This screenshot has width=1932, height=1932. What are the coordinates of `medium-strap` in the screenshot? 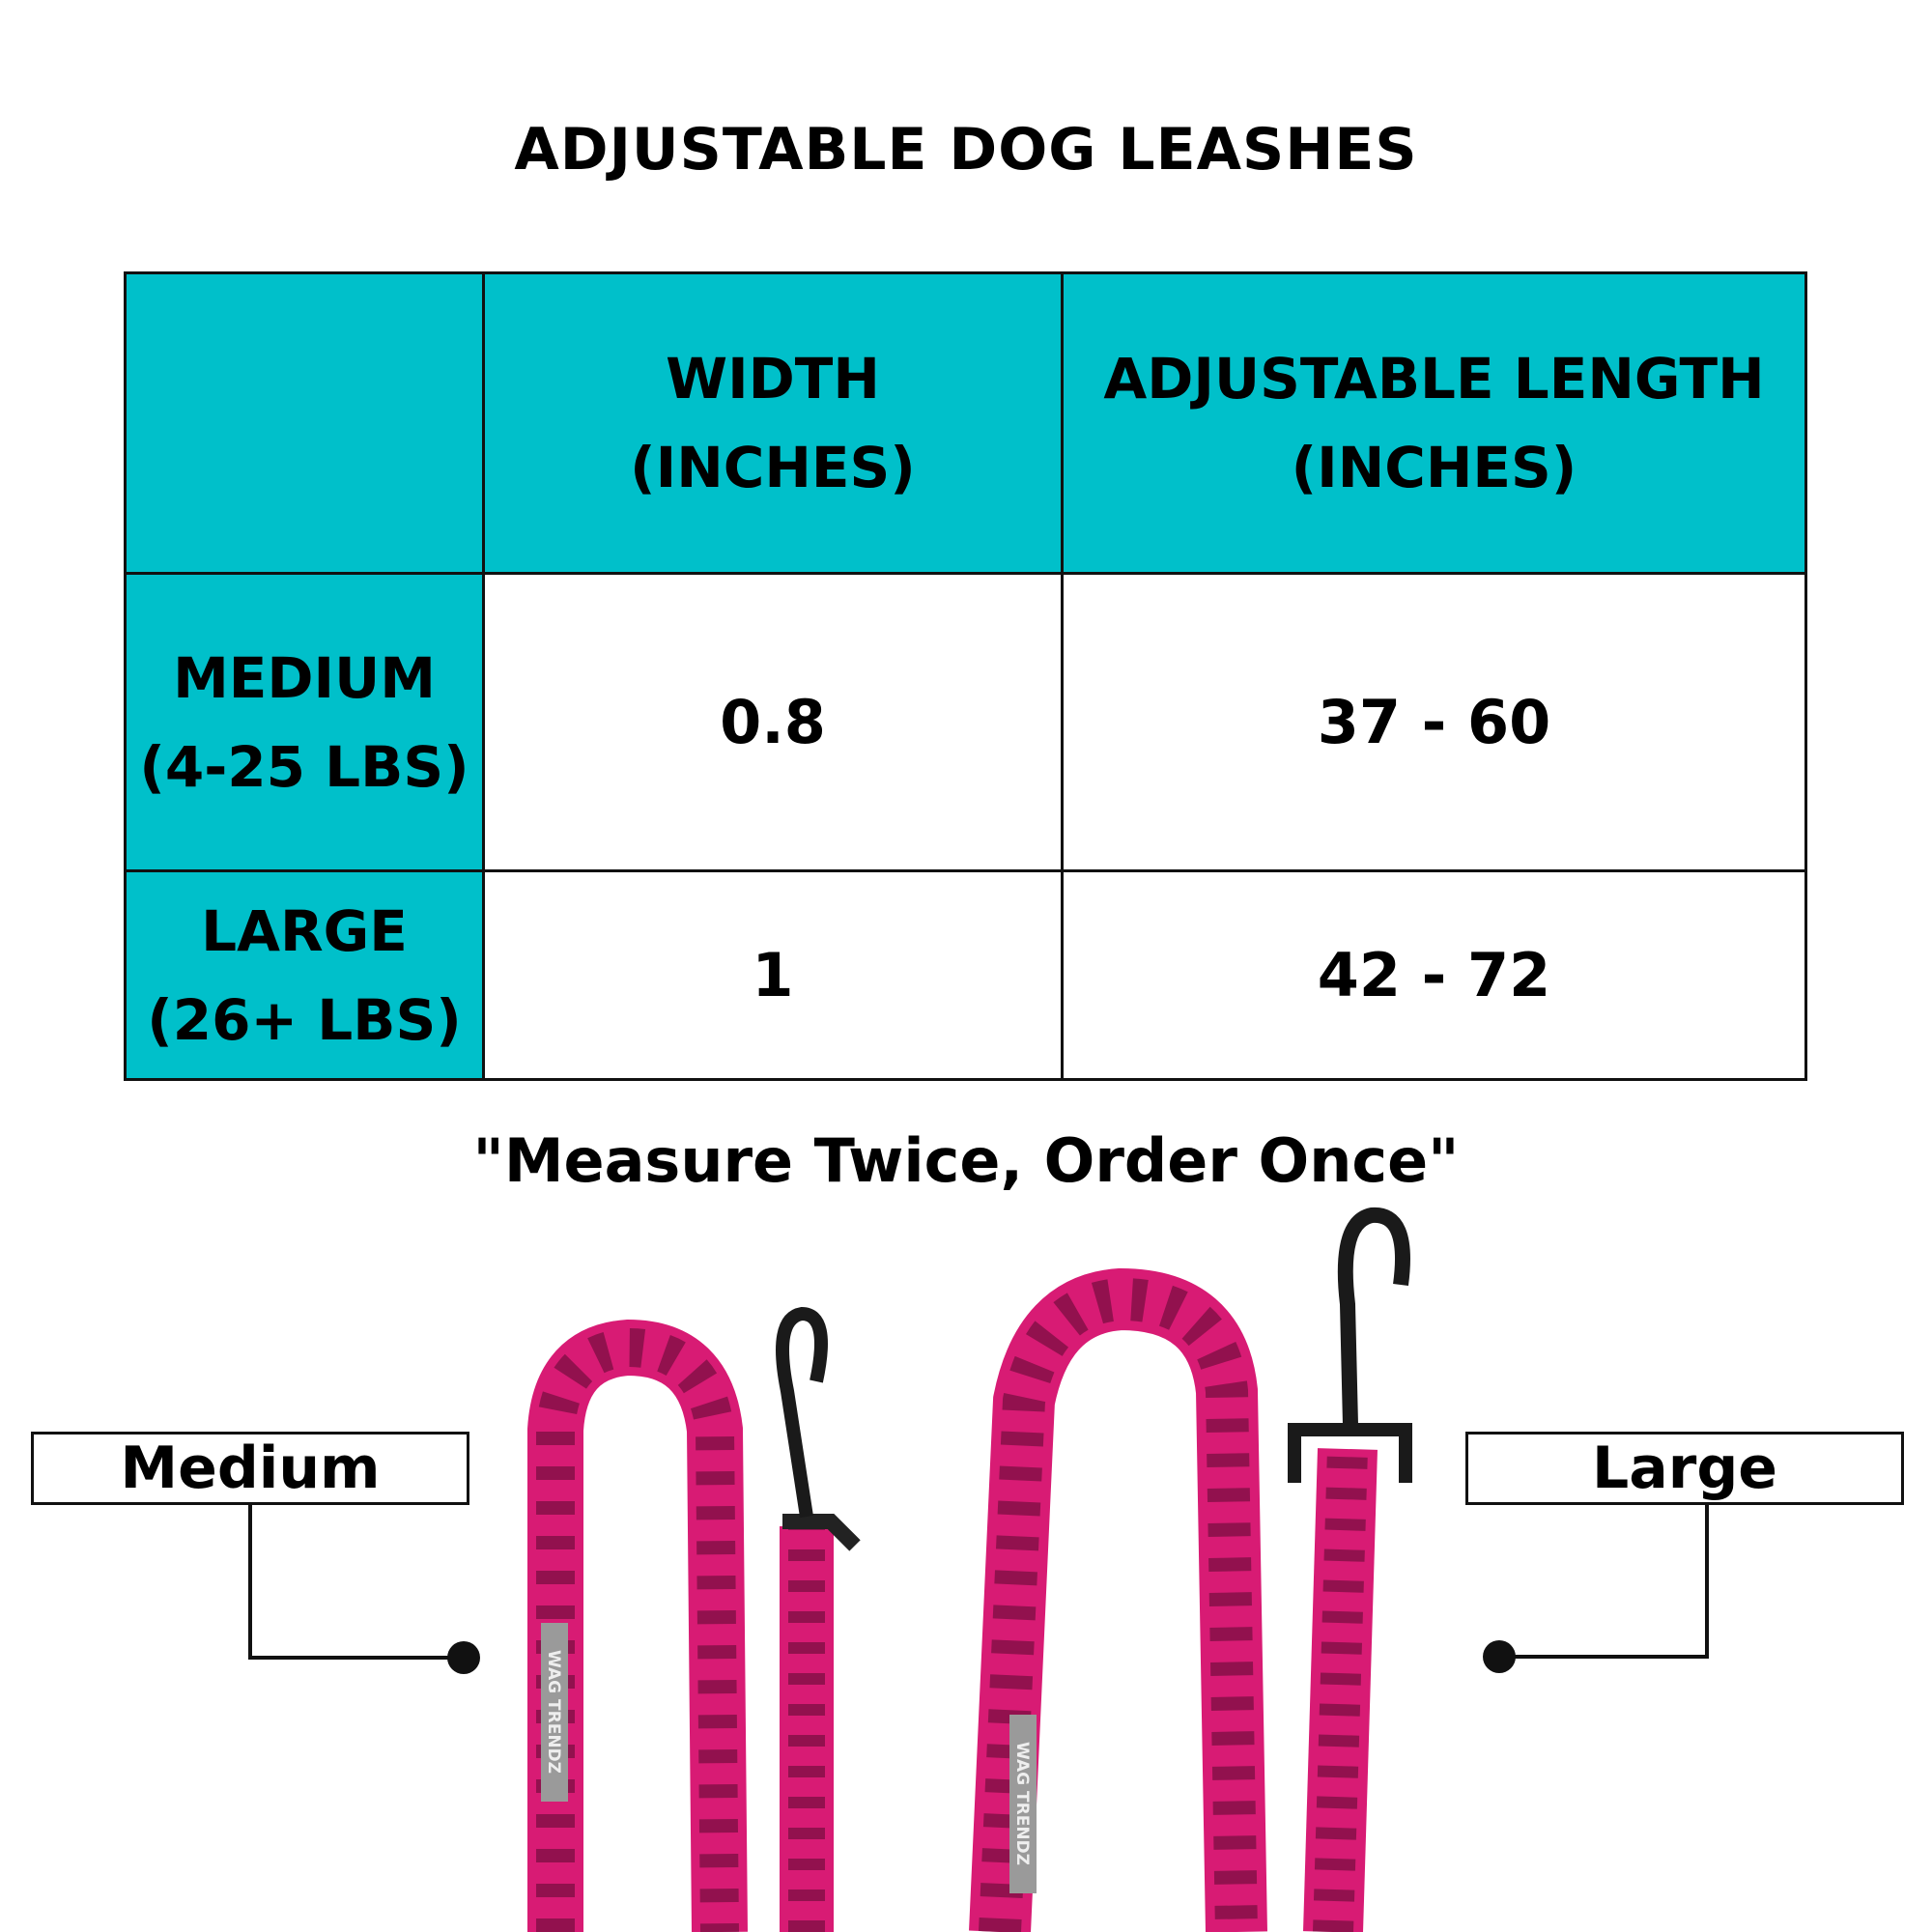 It's located at (637, 1625).